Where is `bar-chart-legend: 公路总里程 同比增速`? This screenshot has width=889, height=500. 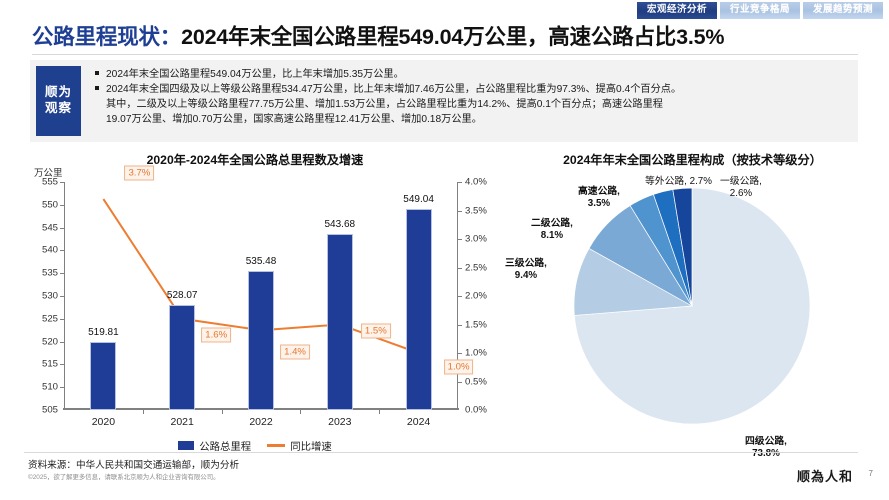 bar-chart-legend: 公路总里程 同比增速 is located at coordinates (255, 445).